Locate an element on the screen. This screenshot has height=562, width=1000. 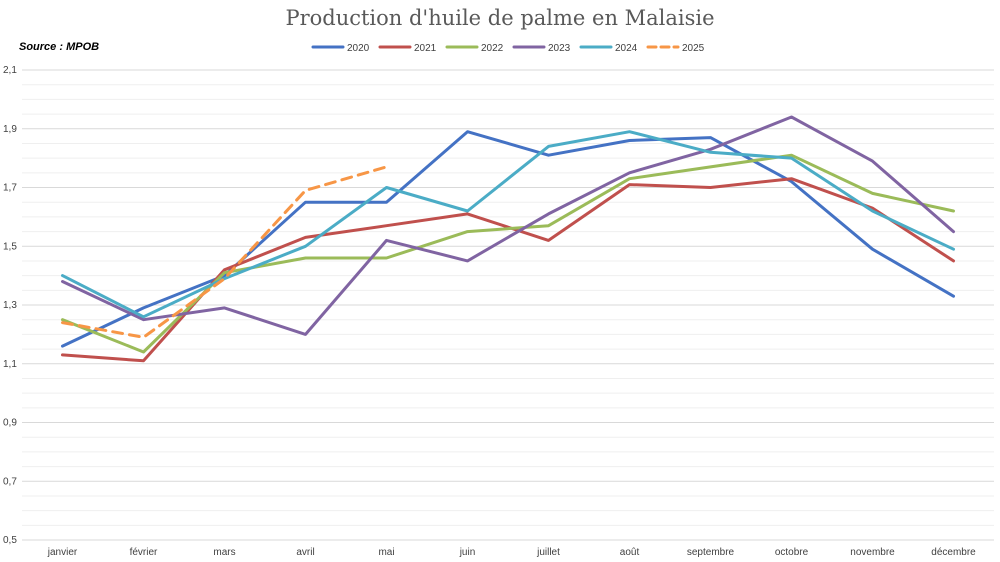
y-tick-label: 1,1 is located at coordinates (10, 364).